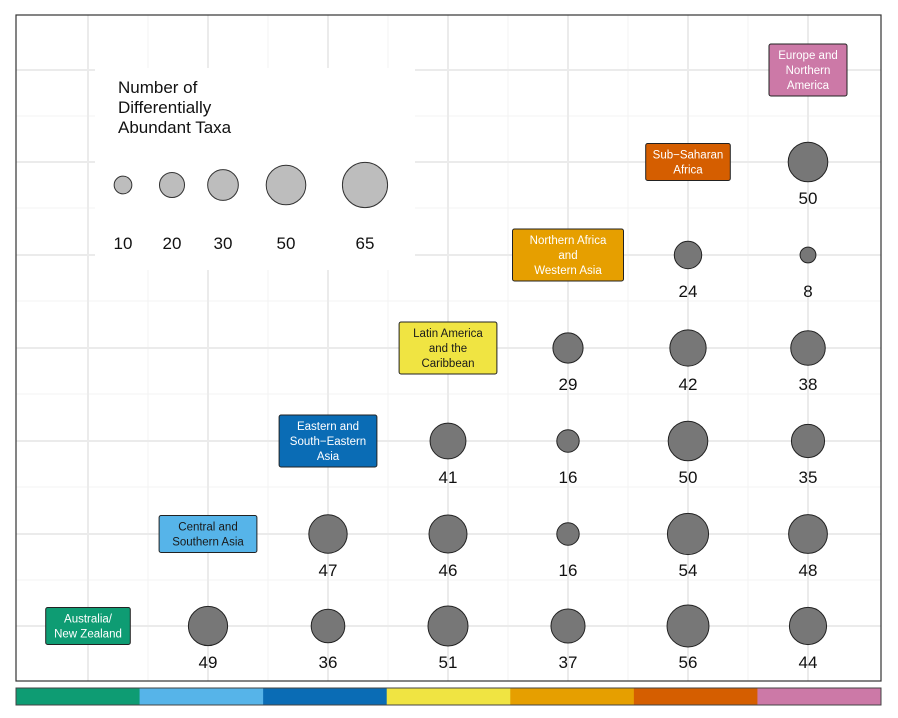 Image resolution: width=898 pixels, height=718 pixels. What do you see at coordinates (448, 662) in the screenshot?
I see `data-label: 51` at bounding box center [448, 662].